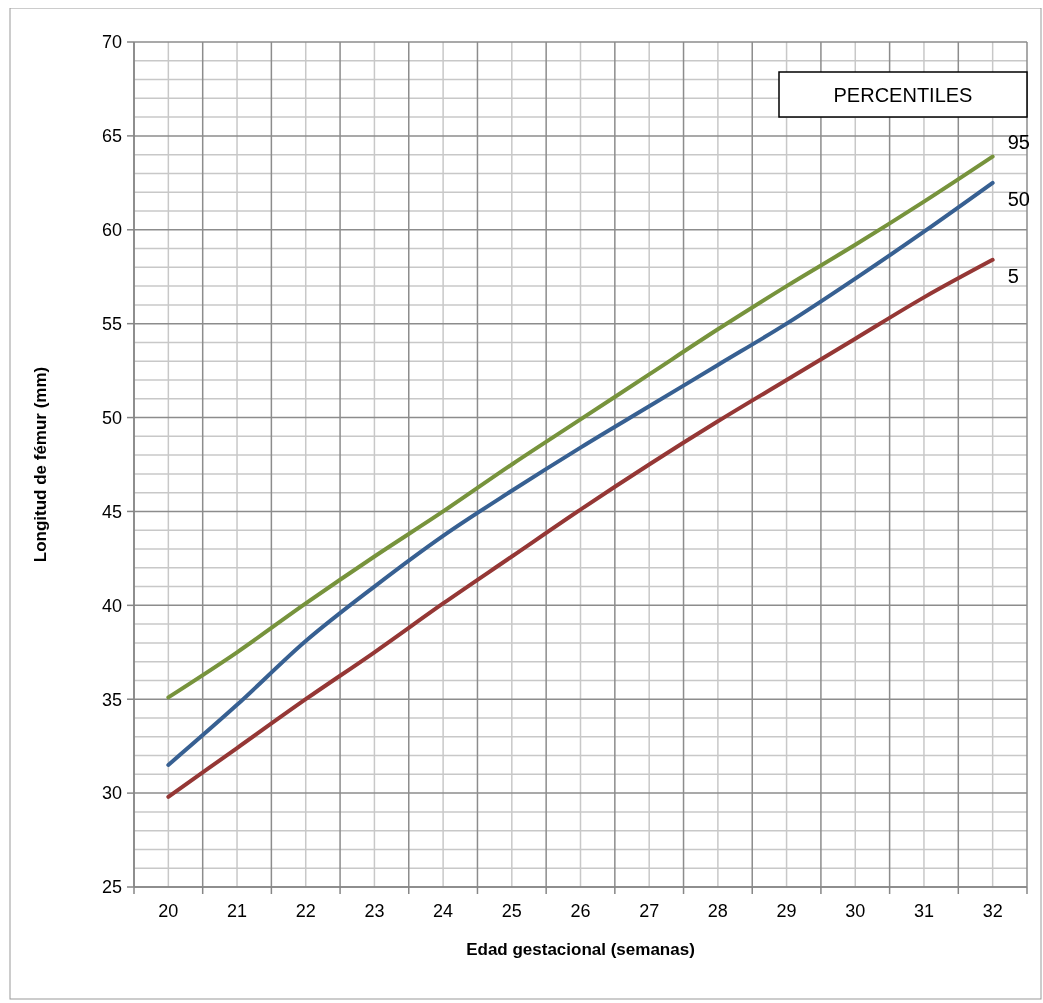 This screenshot has width=1043, height=1003. What do you see at coordinates (111, 323) in the screenshot?
I see `y-tick-label: 55` at bounding box center [111, 323].